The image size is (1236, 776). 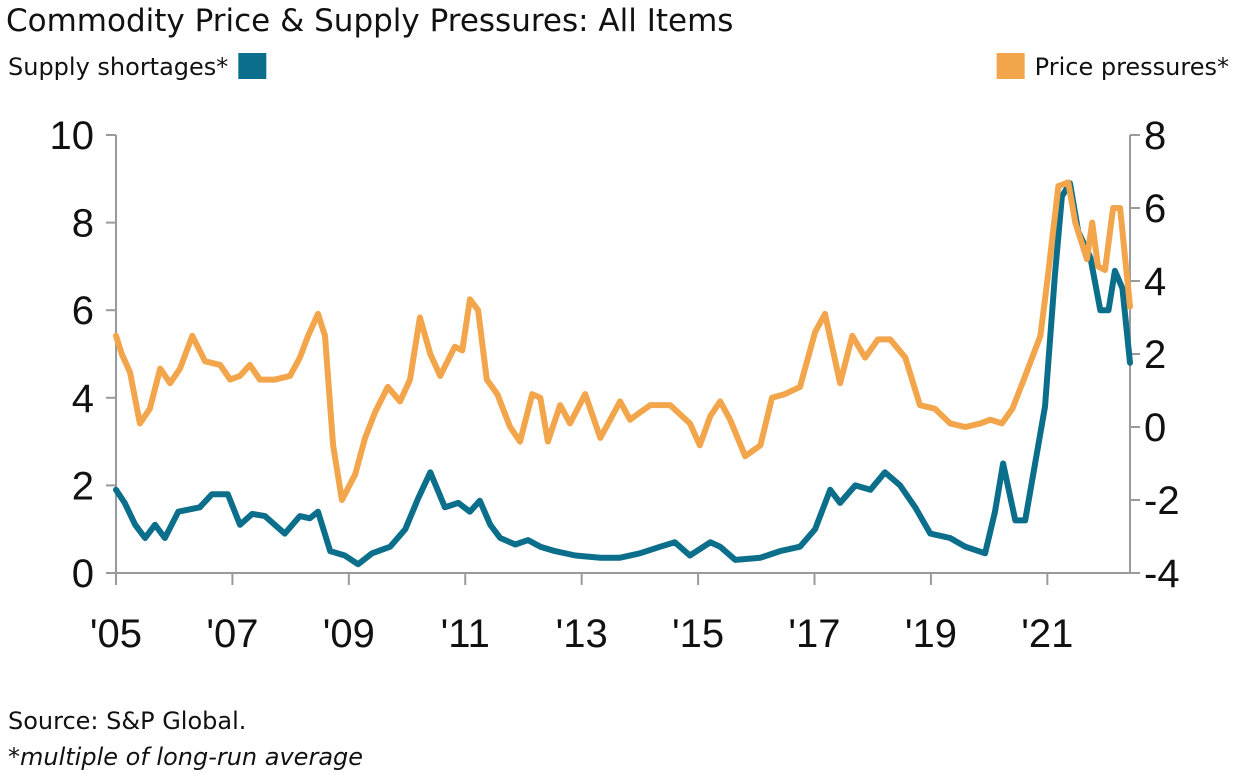 I want to click on x-tick-label: '19, so click(x=931, y=634).